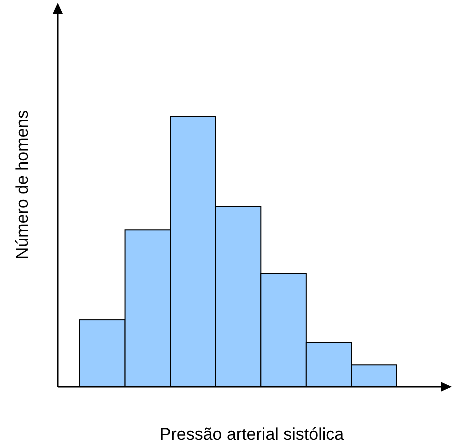 The image size is (453, 444). What do you see at coordinates (252, 434) in the screenshot?
I see `x-axis-title: Pressão arterial sistólica` at bounding box center [252, 434].